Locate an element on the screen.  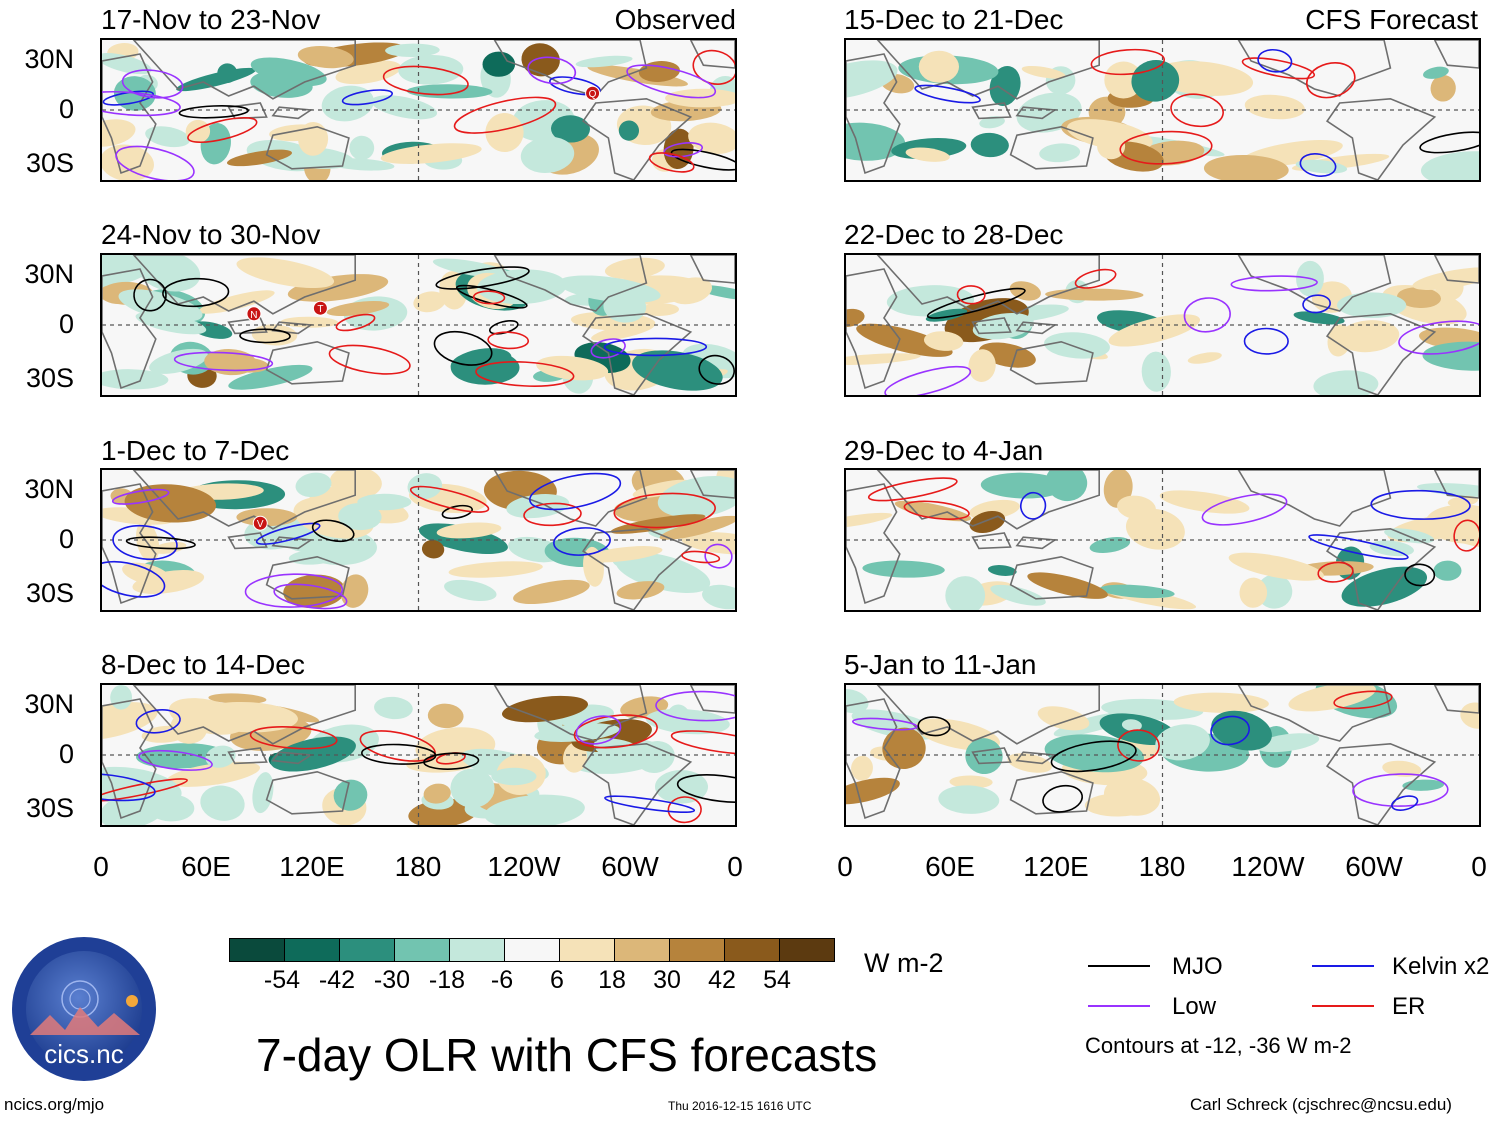
lon-tick: 60E is located at coordinates (950, 866).